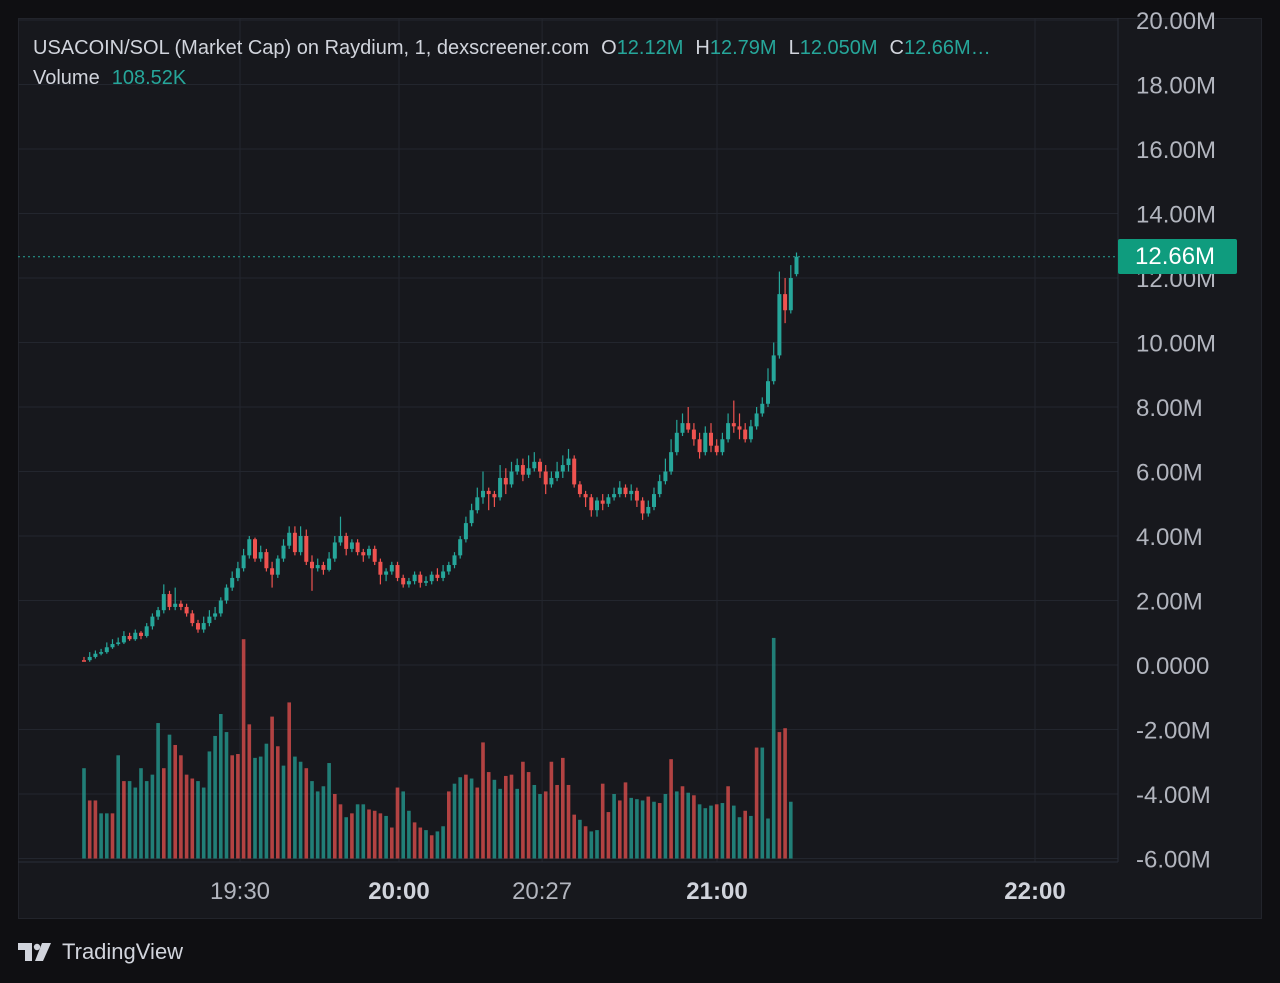 This screenshot has width=1280, height=983. What do you see at coordinates (66, 78) in the screenshot?
I see `legend-volume-label: Volume` at bounding box center [66, 78].